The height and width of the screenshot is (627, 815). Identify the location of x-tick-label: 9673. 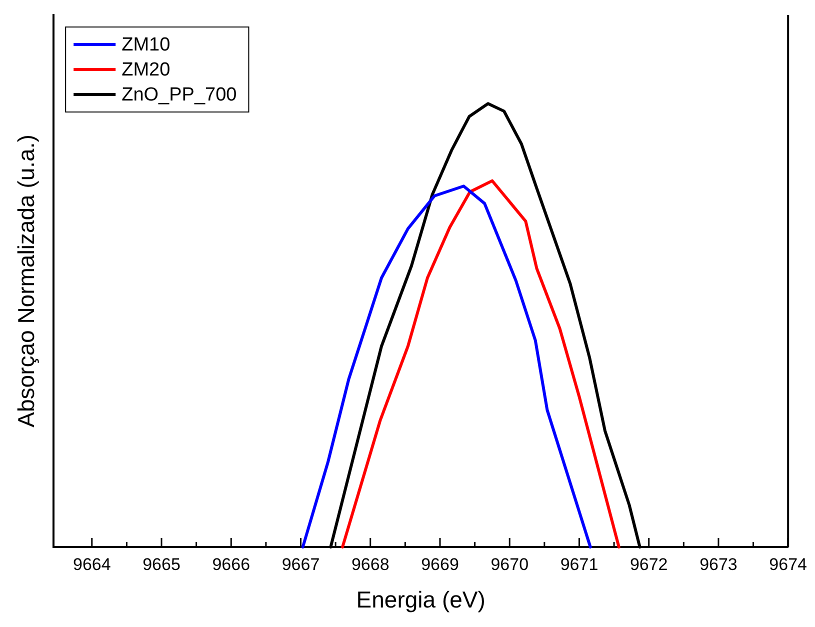
(719, 564).